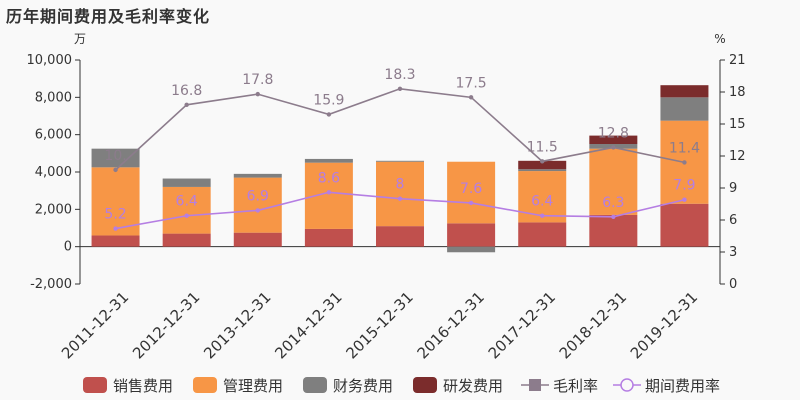  I want to click on x-tick-label: 2018-12-31, so click(593, 325).